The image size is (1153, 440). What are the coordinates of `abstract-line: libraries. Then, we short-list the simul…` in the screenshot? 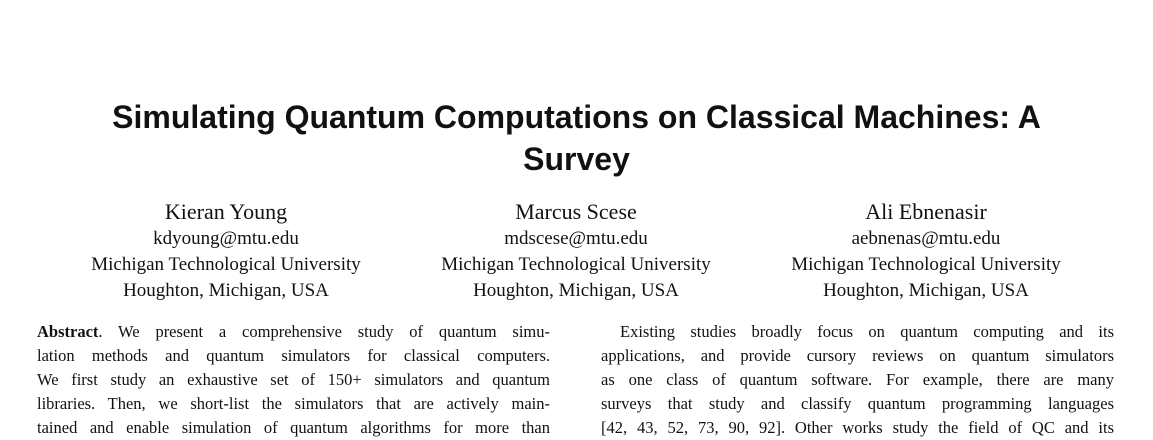 It's located at (293, 403).